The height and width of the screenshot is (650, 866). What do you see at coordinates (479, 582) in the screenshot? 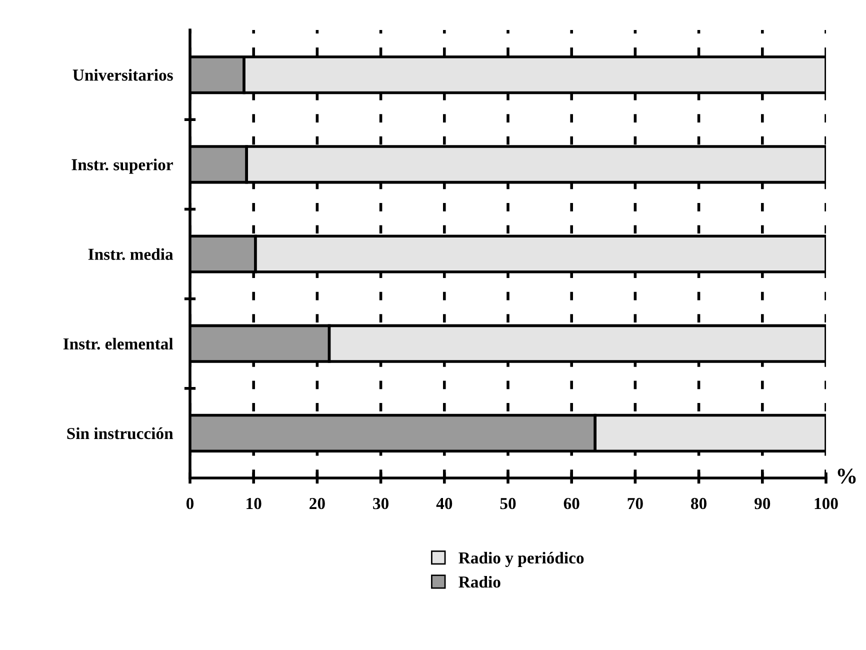
I see `legend-label: Radio` at bounding box center [479, 582].